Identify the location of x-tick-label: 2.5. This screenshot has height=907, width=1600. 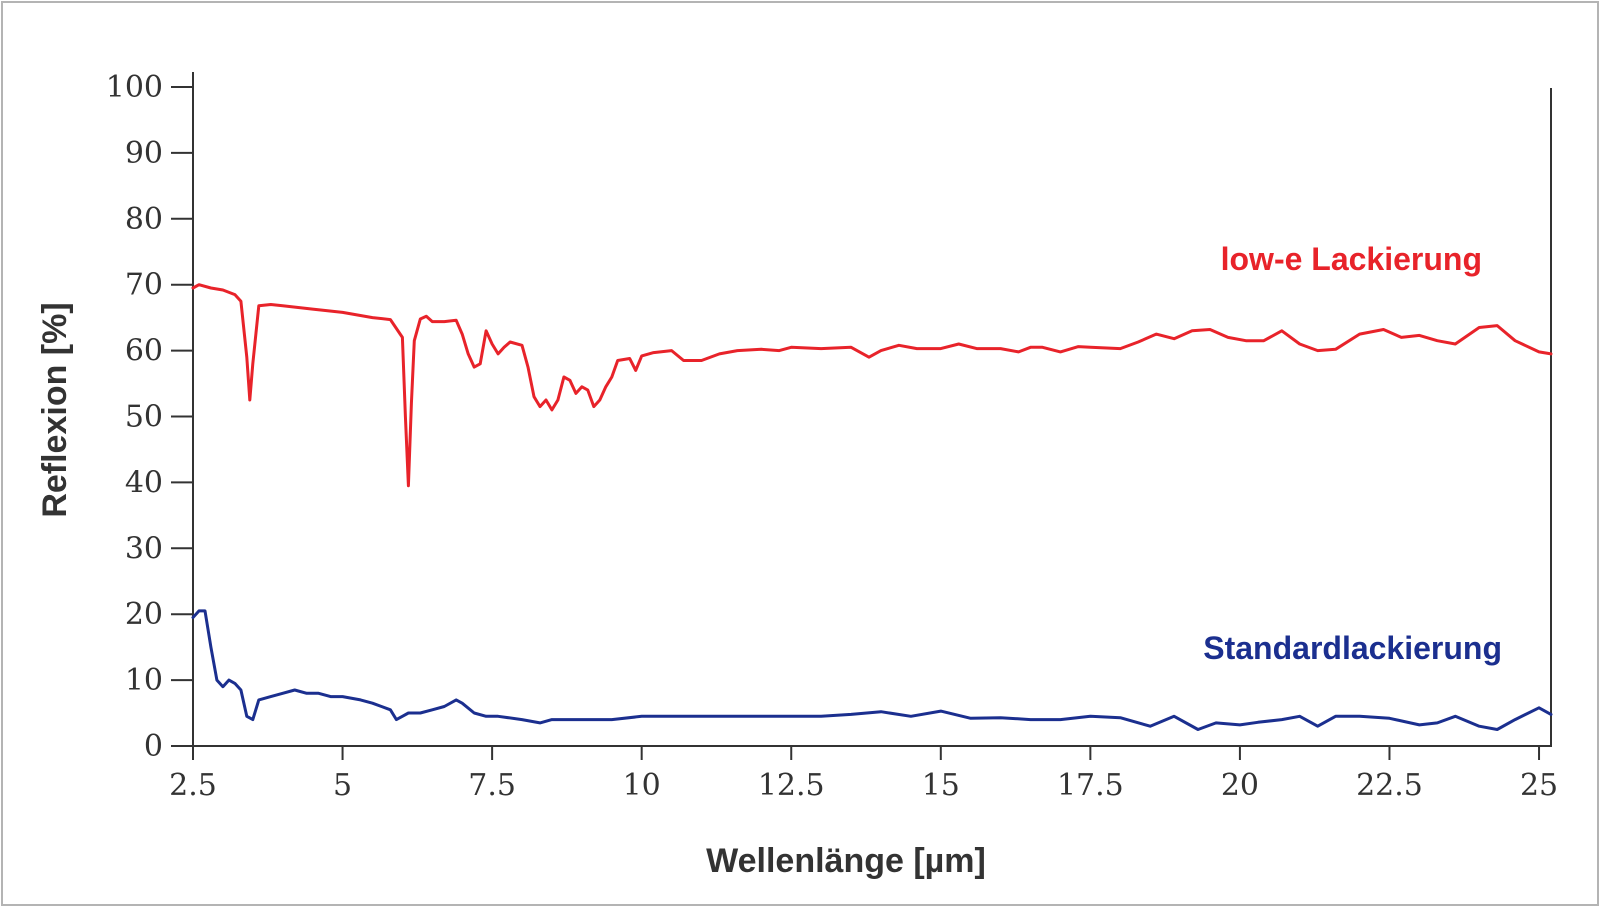
(193, 785).